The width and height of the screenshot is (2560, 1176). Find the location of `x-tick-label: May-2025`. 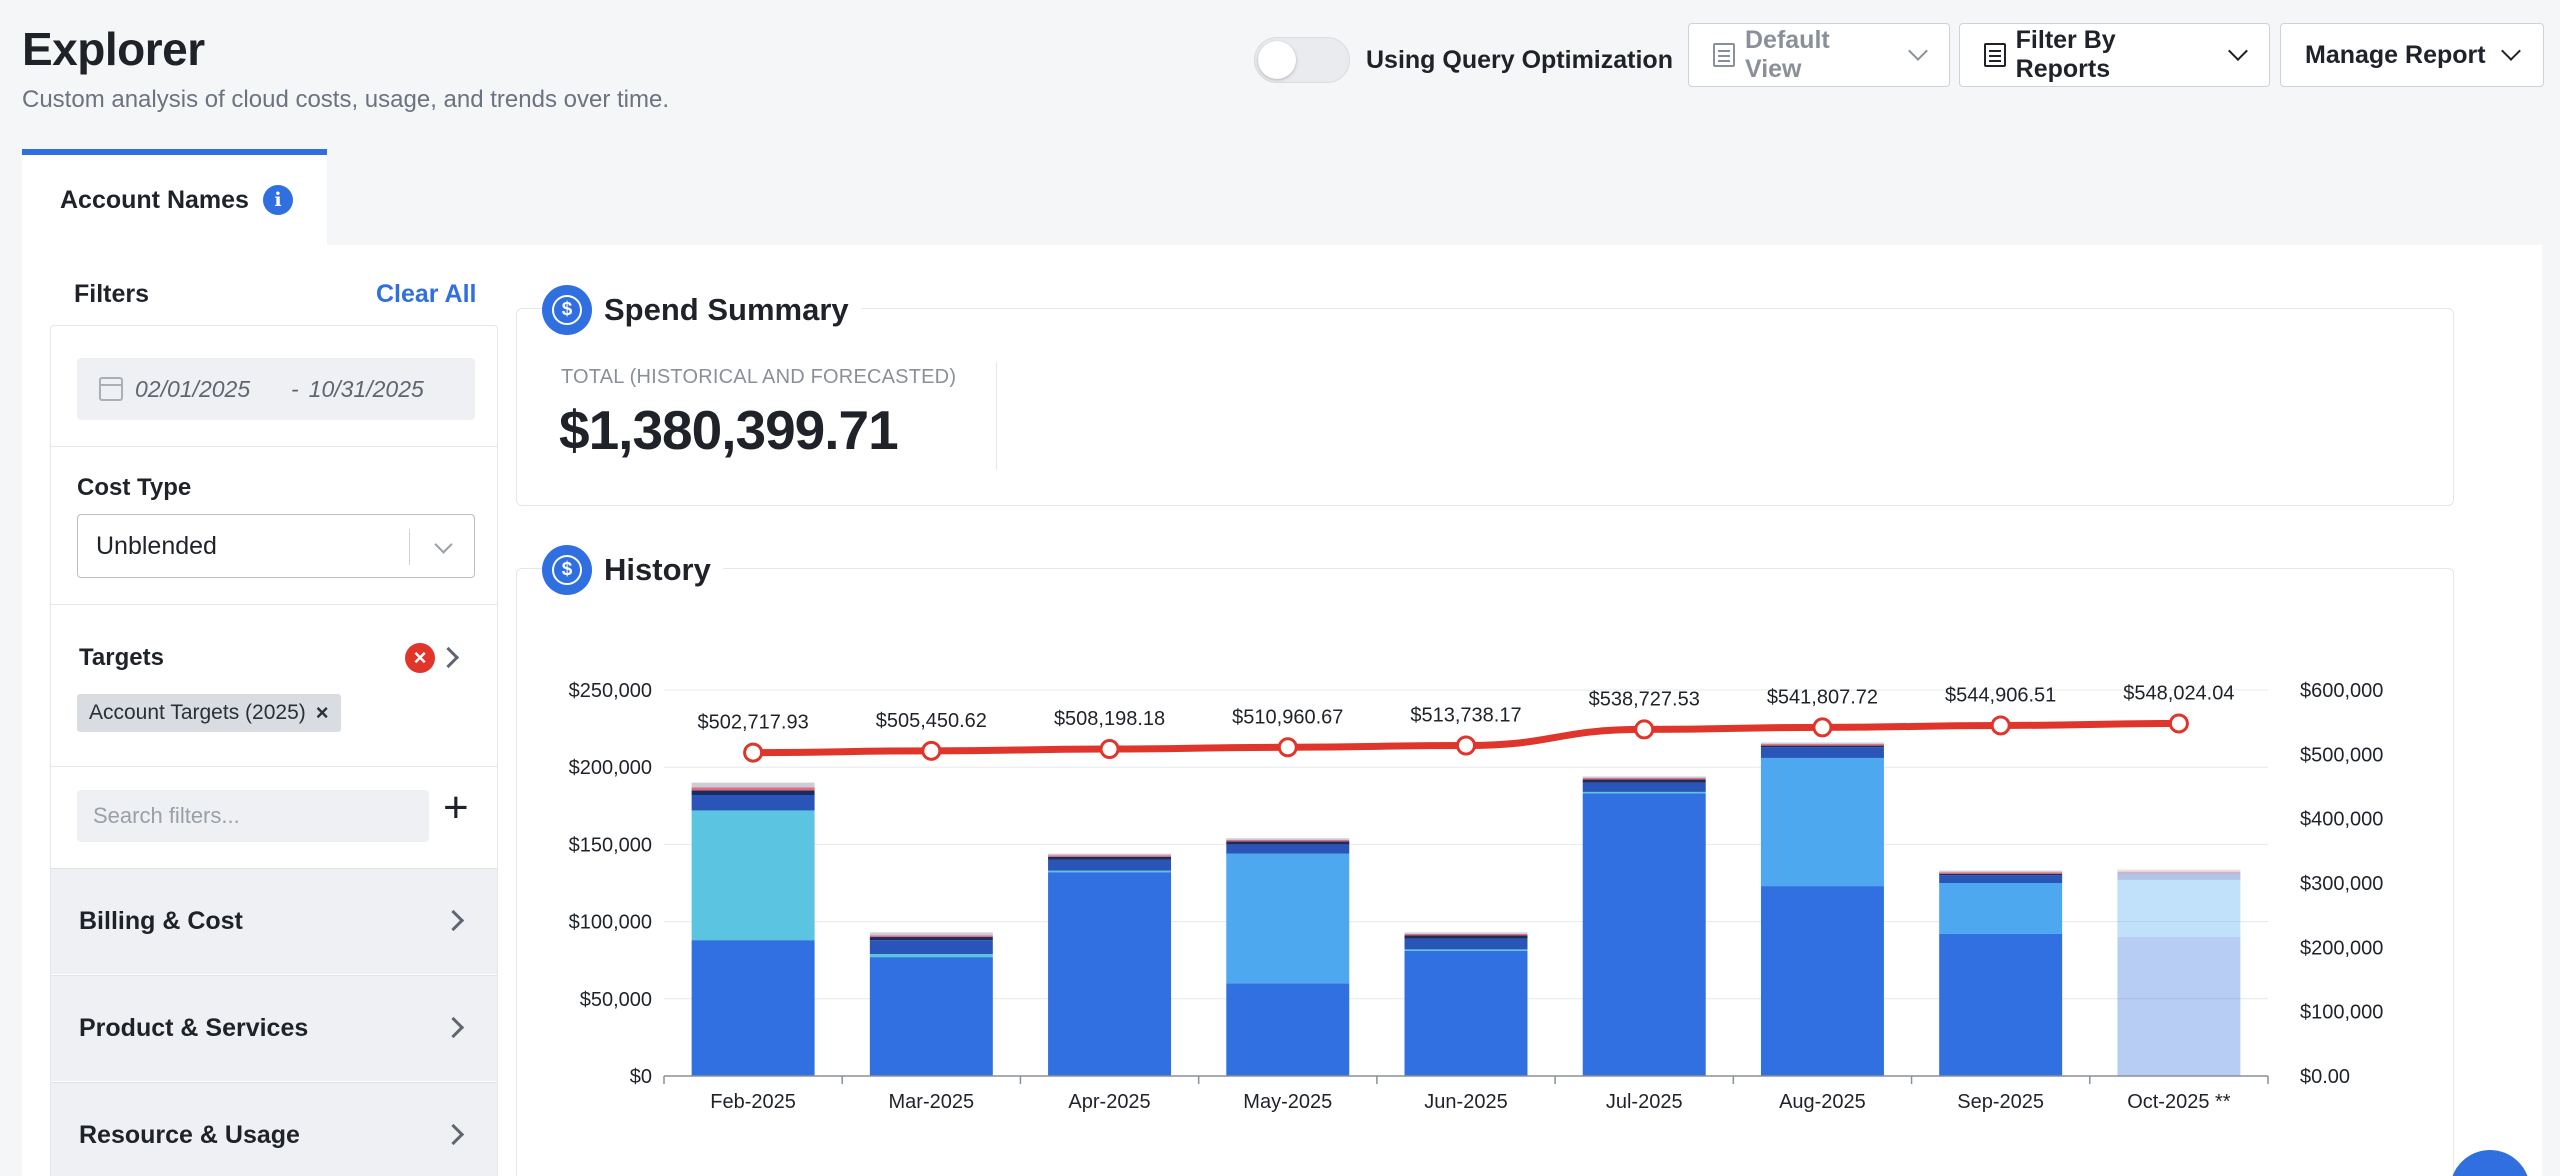

x-tick-label: May-2025 is located at coordinates (1287, 1102).